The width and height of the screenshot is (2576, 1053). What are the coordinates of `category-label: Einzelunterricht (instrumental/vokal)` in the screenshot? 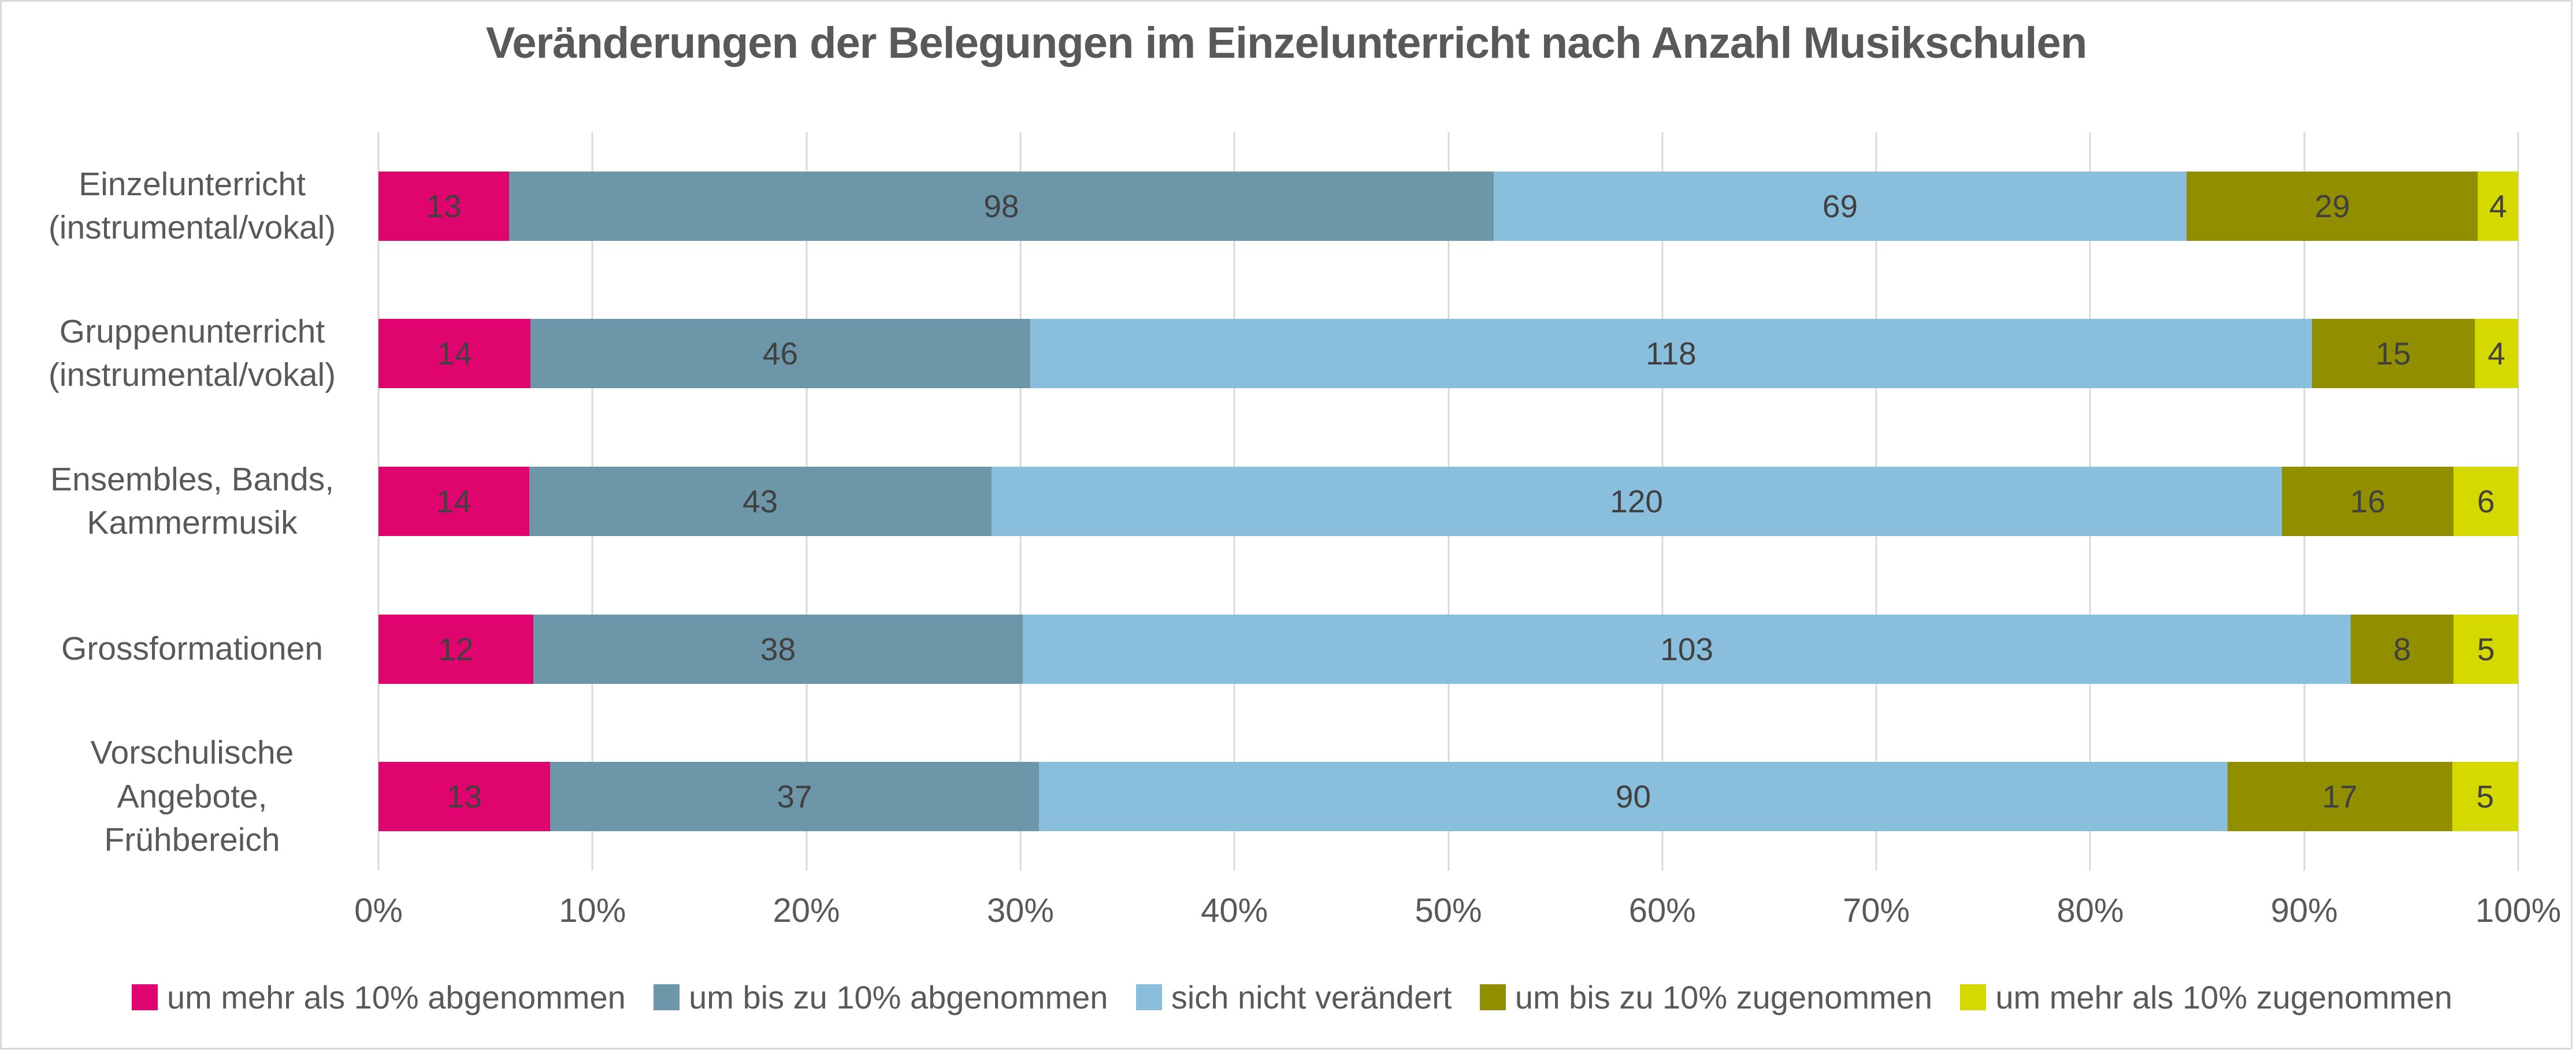 It's located at (190, 206).